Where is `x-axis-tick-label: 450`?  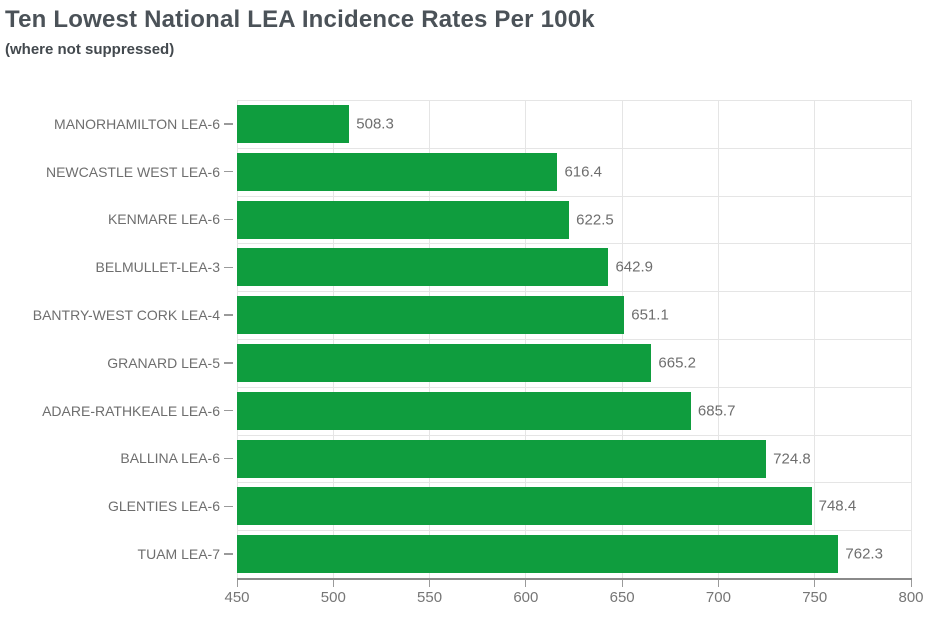
x-axis-tick-label: 450 is located at coordinates (237, 597).